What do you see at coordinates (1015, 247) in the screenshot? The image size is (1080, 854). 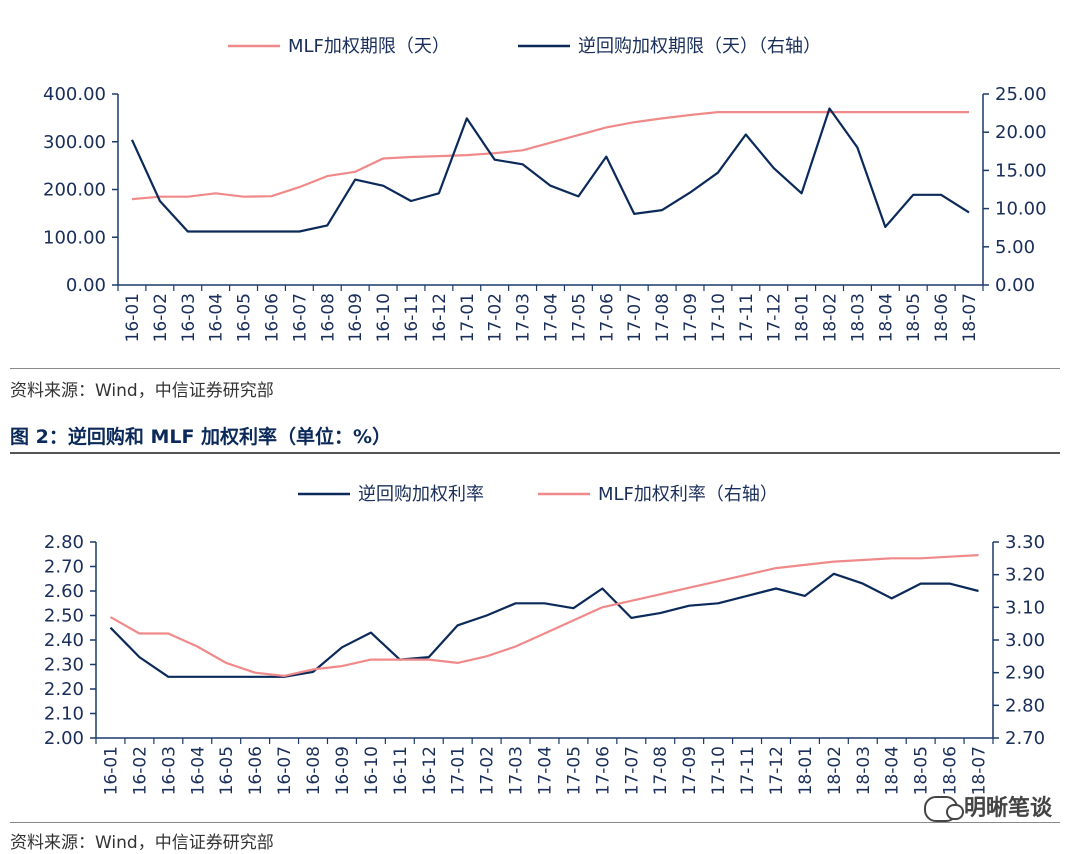 I see `y-right-tick-label: 5.00` at bounding box center [1015, 247].